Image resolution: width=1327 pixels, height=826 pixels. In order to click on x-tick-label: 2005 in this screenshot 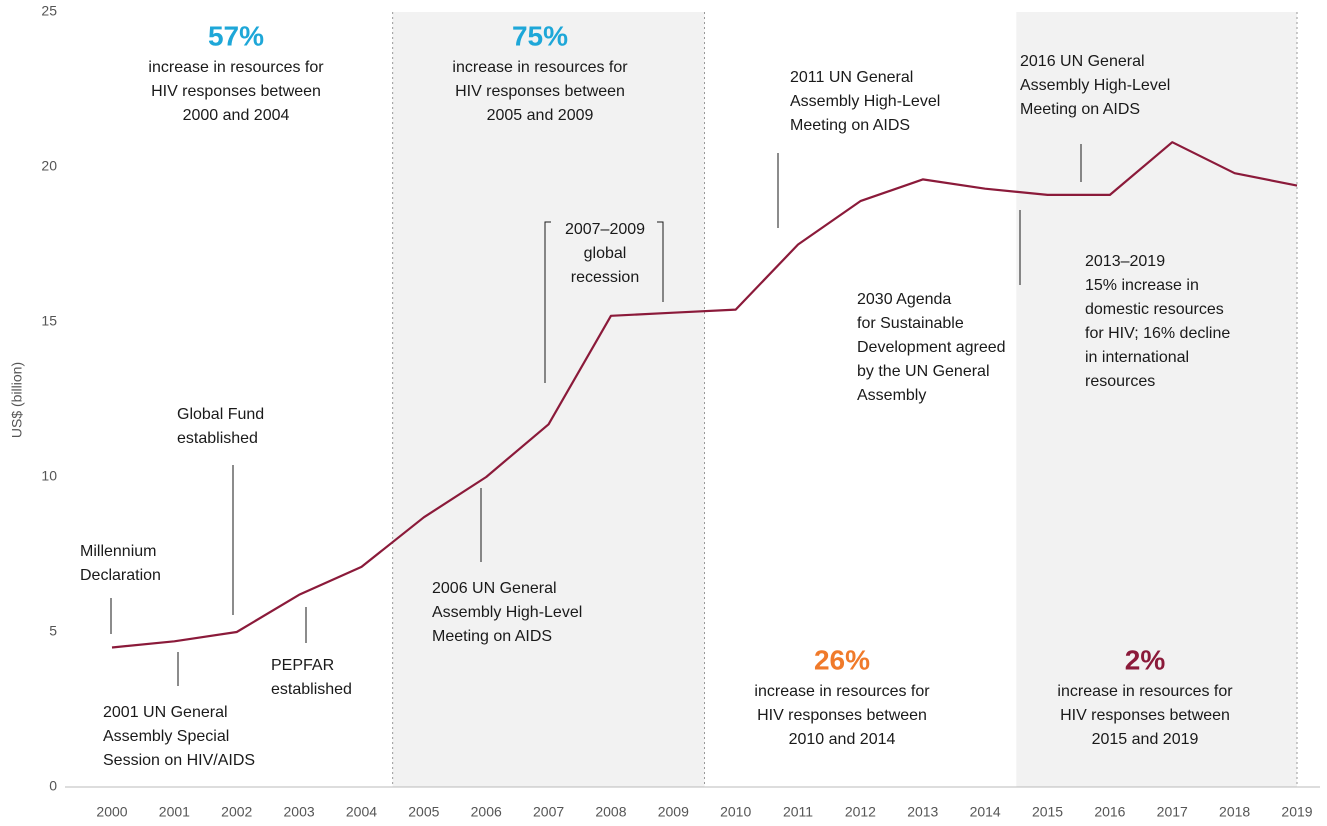, I will do `click(423, 812)`.